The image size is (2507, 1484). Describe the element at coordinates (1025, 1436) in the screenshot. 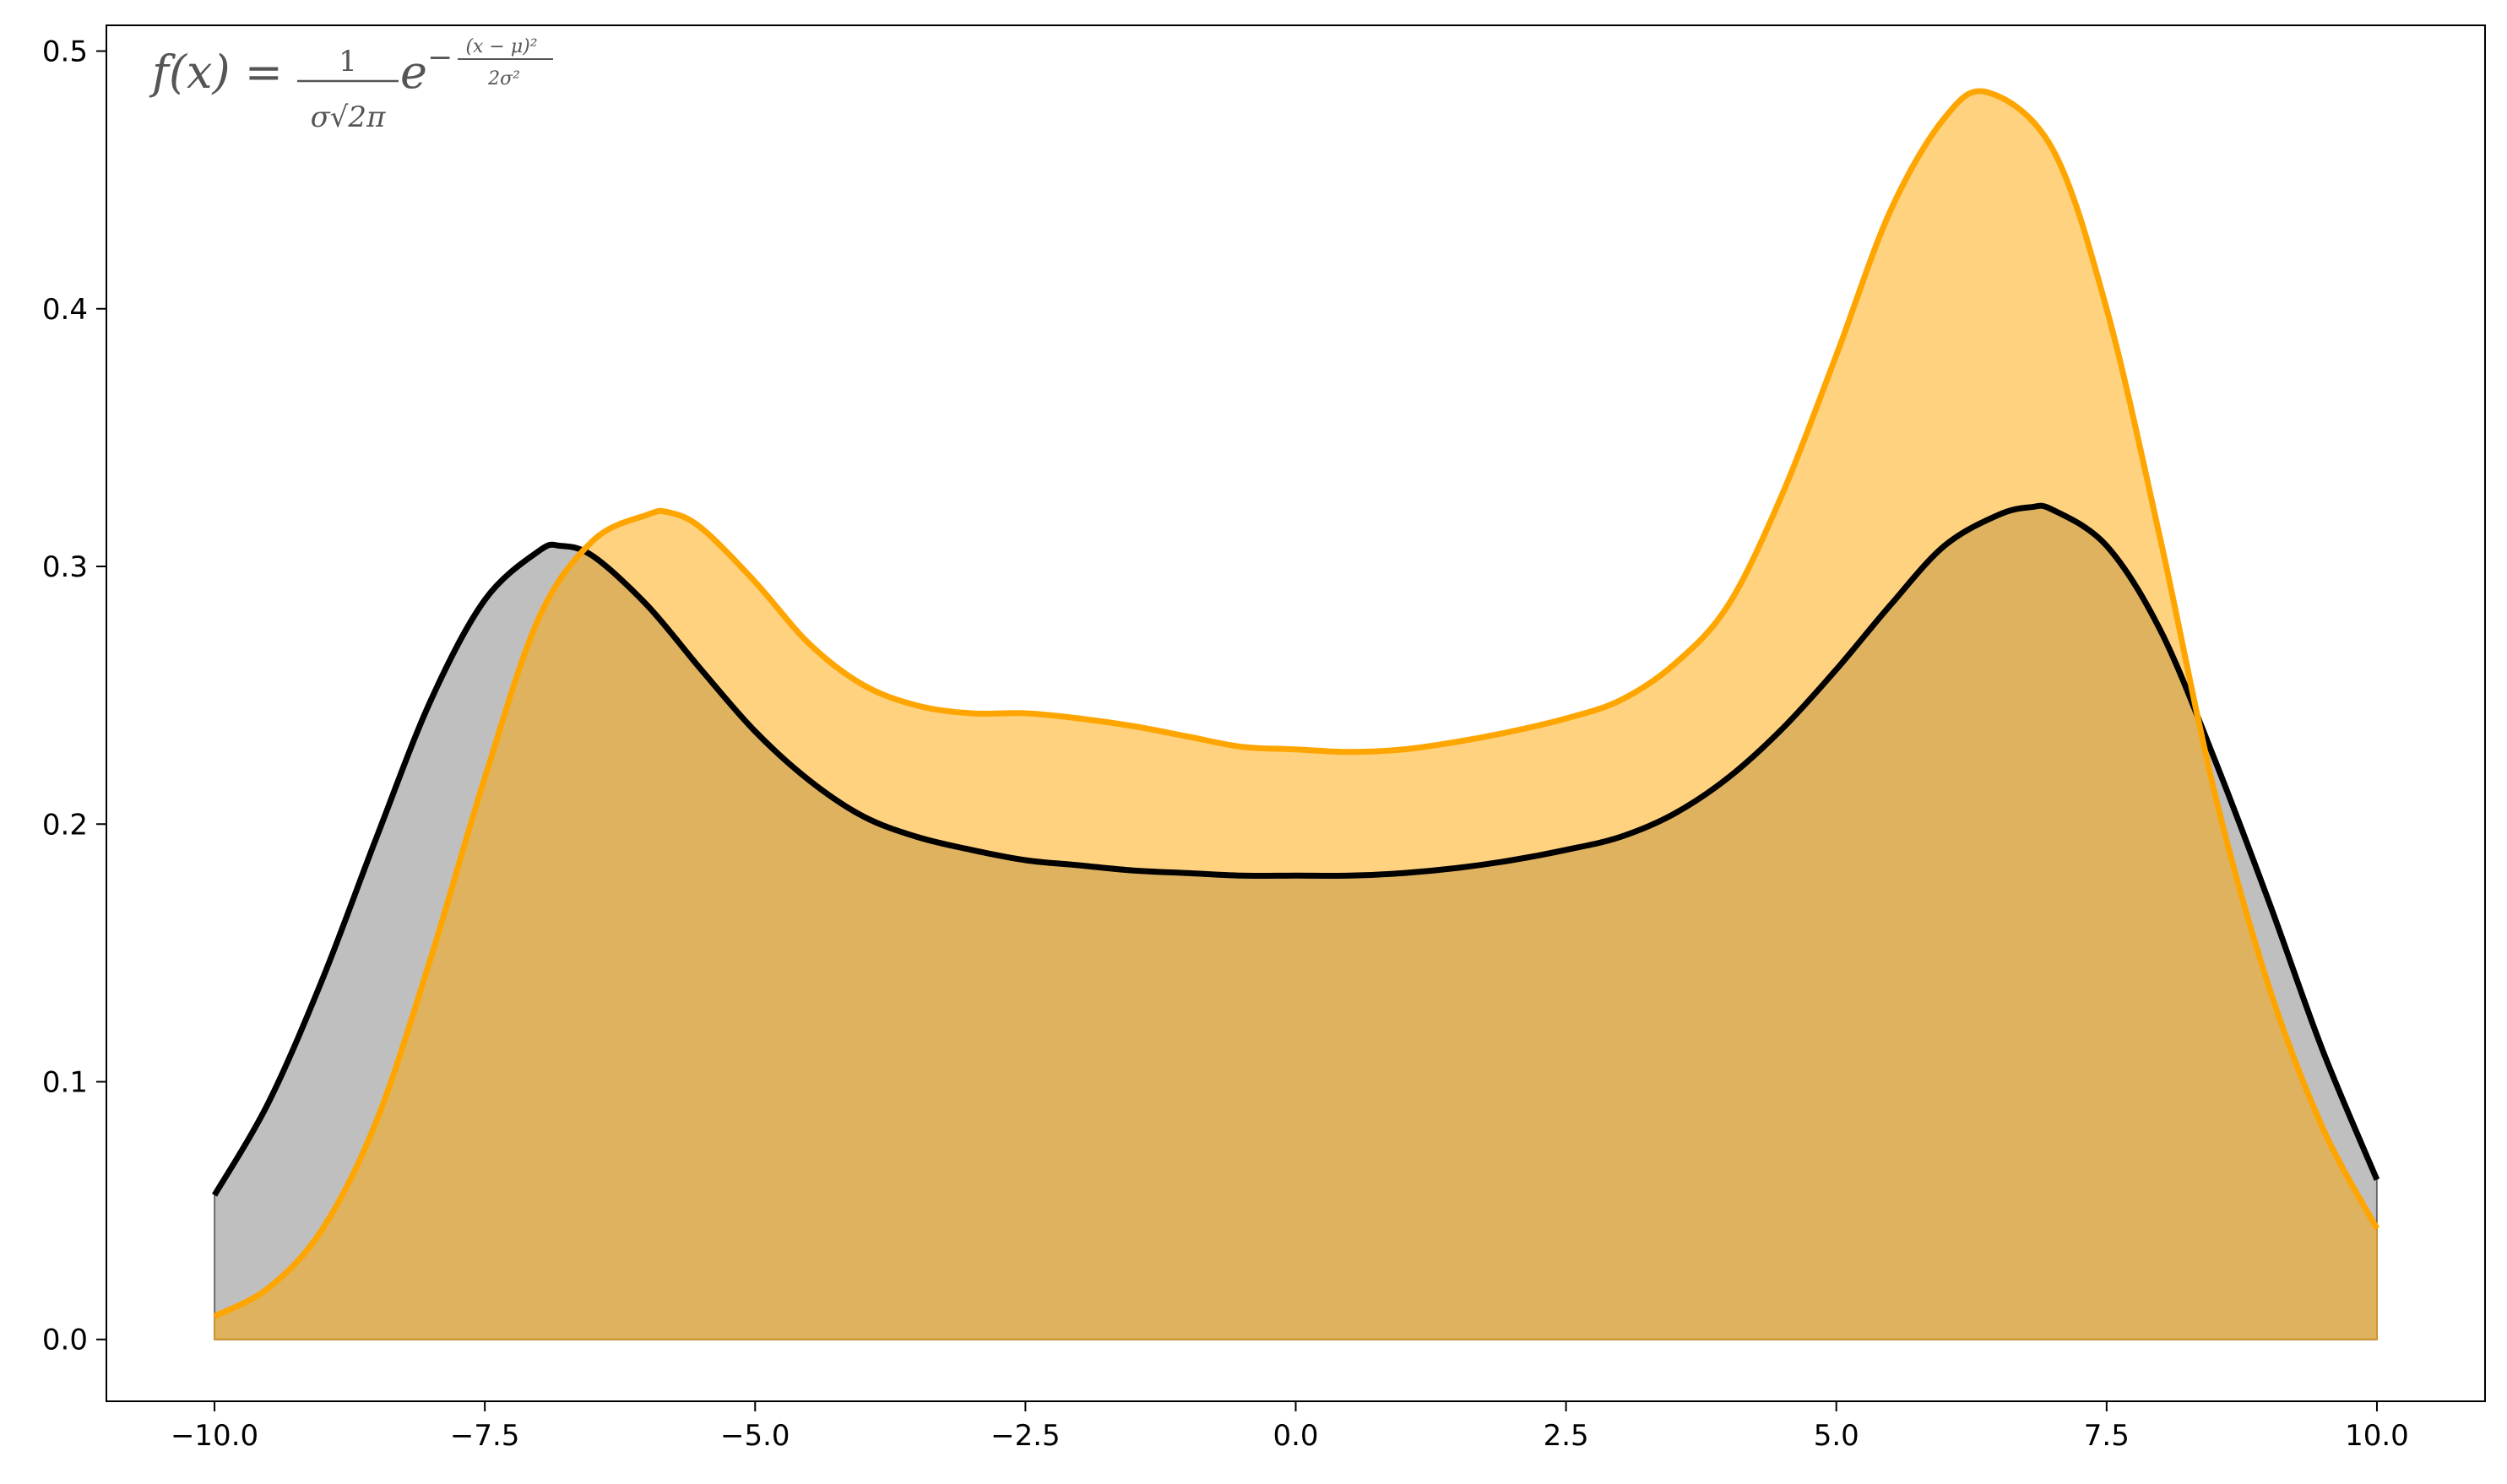

I see `x-tick-label: −2.5` at that location.